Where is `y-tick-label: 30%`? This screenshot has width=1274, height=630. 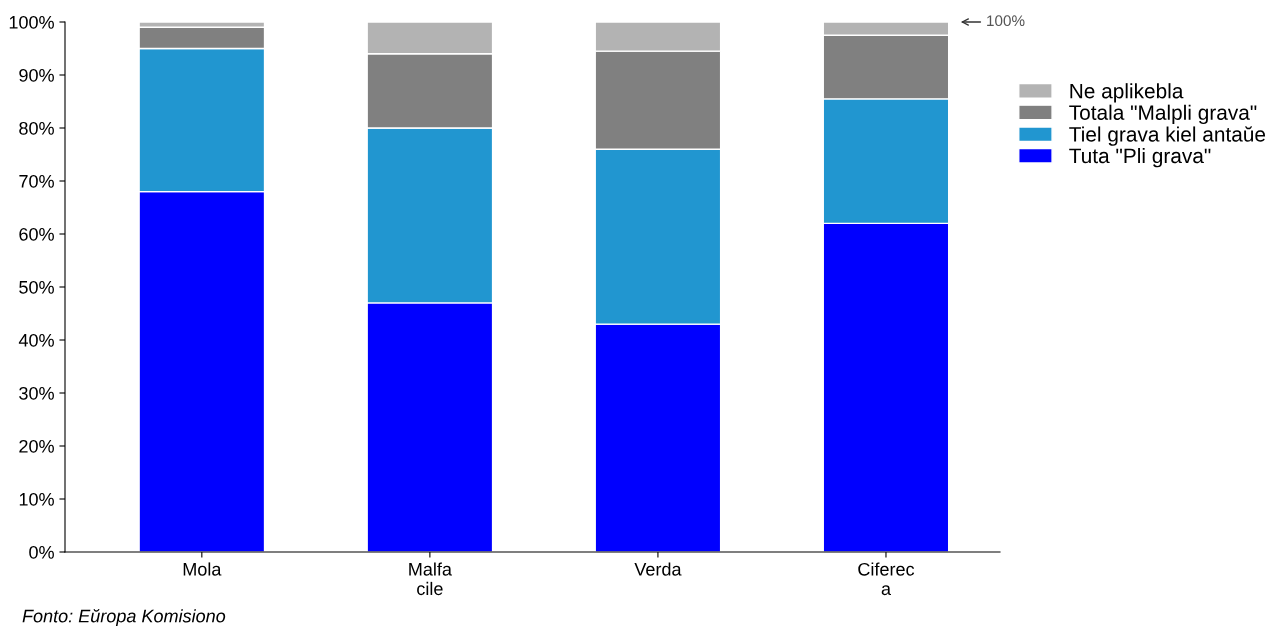 y-tick-label: 30% is located at coordinates (36, 393).